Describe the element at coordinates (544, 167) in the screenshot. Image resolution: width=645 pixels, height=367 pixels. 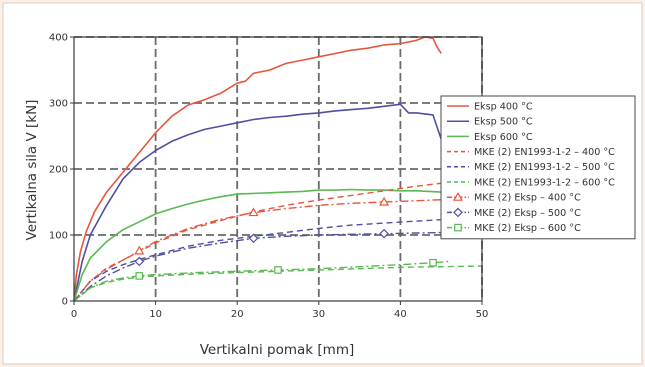
I see `legend-label: MKE (2) EN1993-1-2 – 500 °C` at that location.